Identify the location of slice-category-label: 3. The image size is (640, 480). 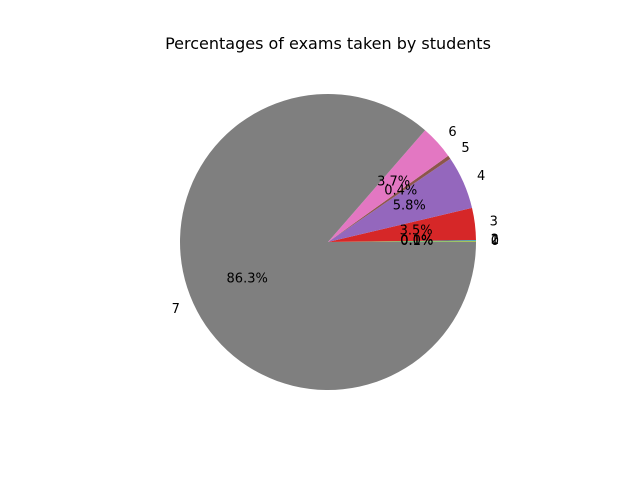
(494, 222).